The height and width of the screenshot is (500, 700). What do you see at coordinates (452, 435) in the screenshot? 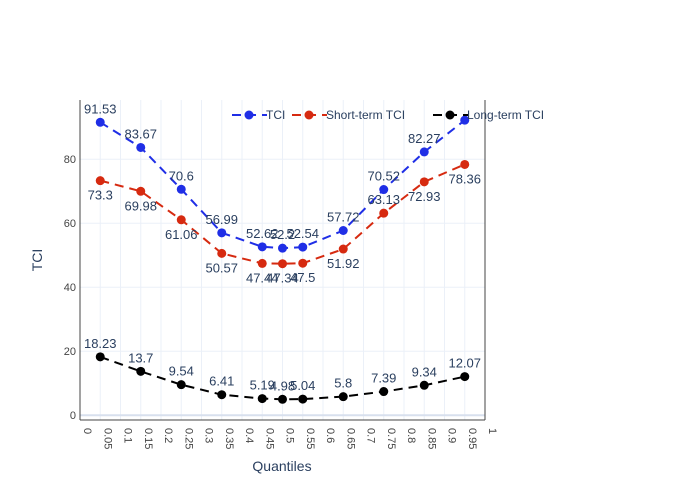
I see `x-tick-label: 0.9` at bounding box center [452, 435].